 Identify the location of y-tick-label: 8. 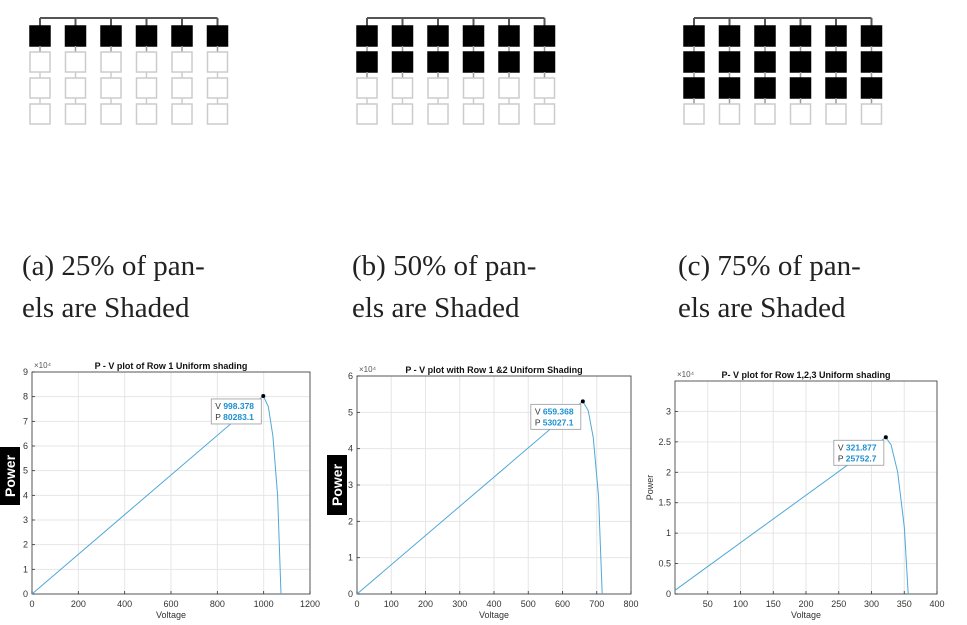
(25, 397).